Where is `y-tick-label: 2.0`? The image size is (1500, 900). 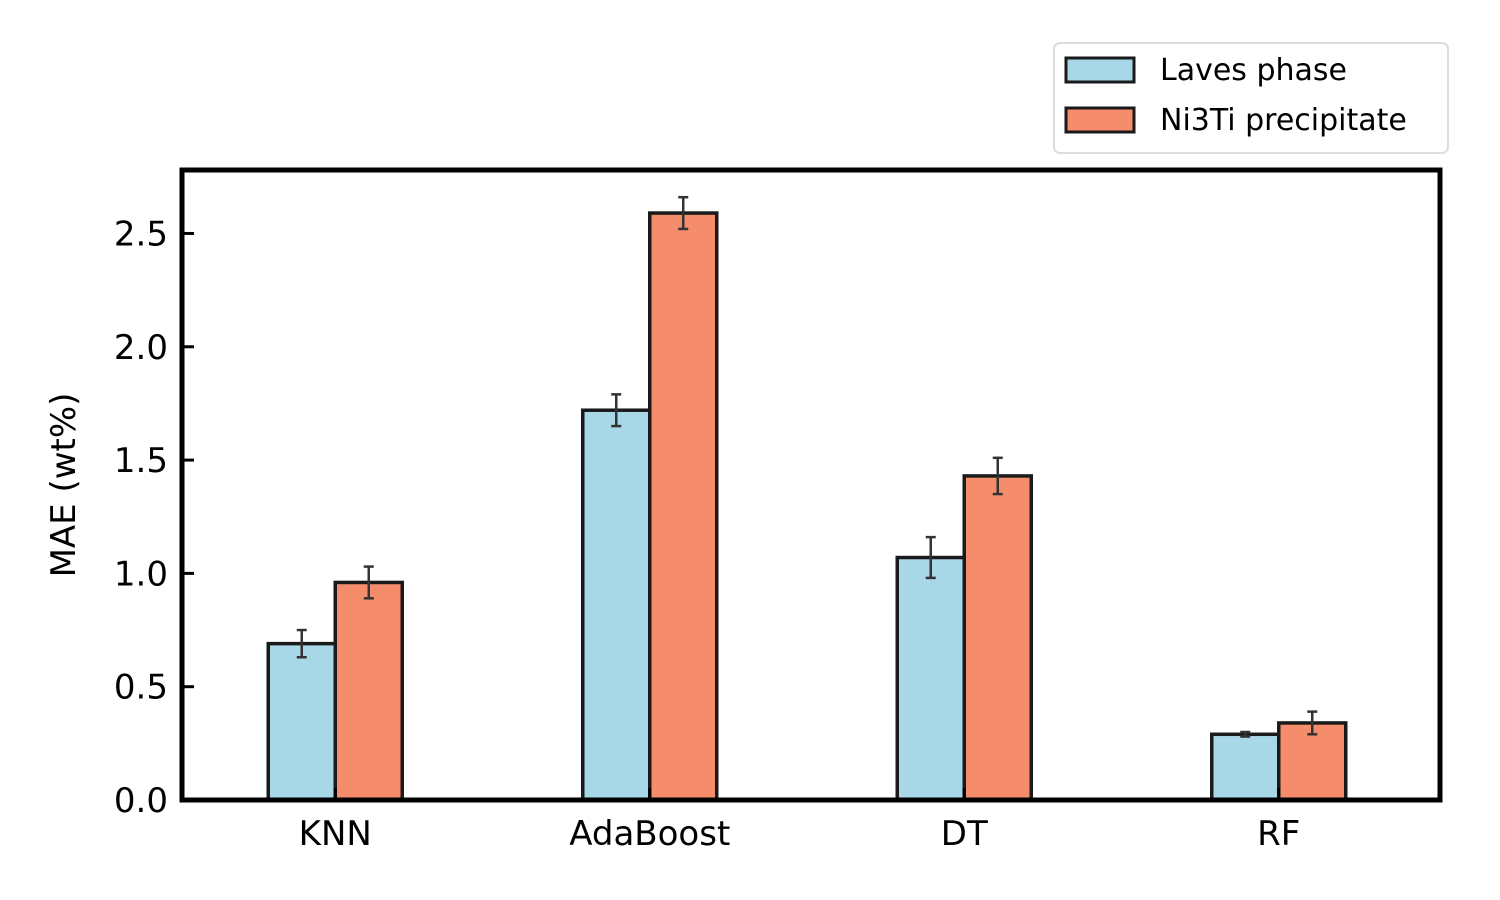 y-tick-label: 2.0 is located at coordinates (141, 348).